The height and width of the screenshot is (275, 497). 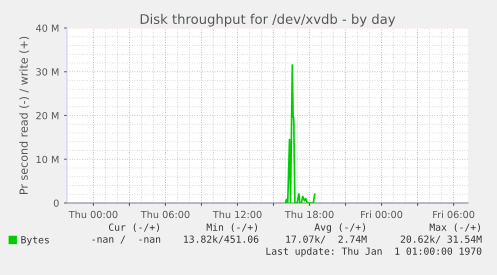 What do you see at coordinates (47, 116) in the screenshot?
I see `y-tick-label: 20 M` at bounding box center [47, 116].